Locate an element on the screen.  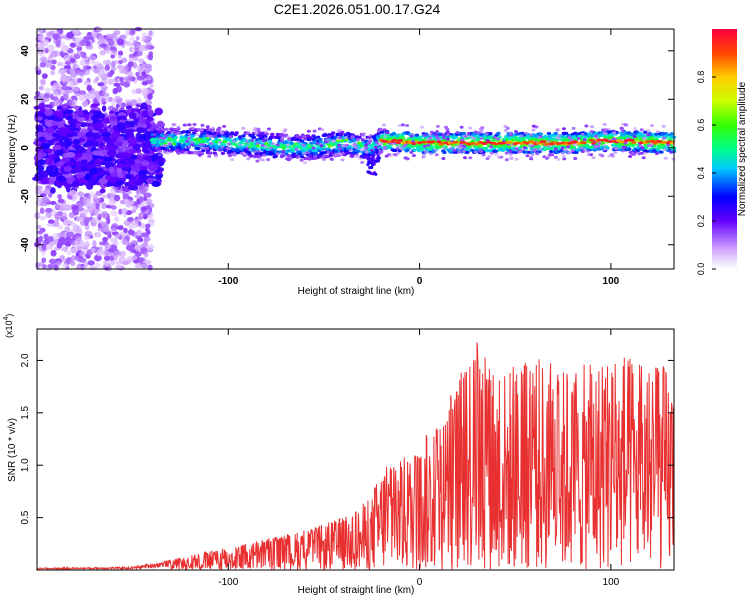
y-tick-label: 1.5 is located at coordinates (25, 412).